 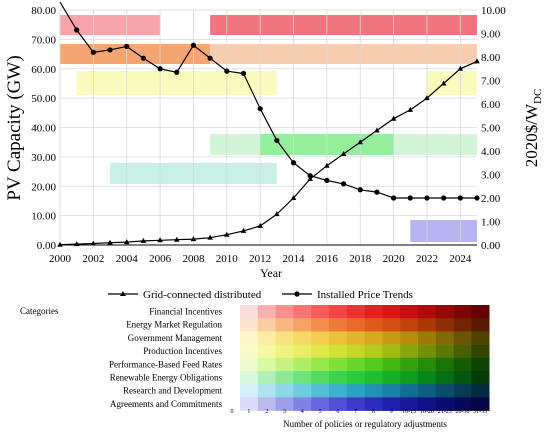 I want to click on x-tick-label: 2022, so click(x=427, y=259).